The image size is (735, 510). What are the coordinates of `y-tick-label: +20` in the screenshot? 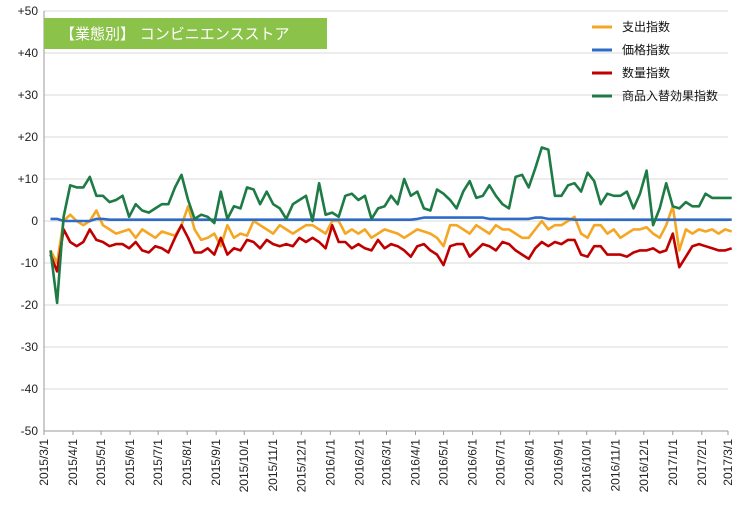 It's located at (28, 137).